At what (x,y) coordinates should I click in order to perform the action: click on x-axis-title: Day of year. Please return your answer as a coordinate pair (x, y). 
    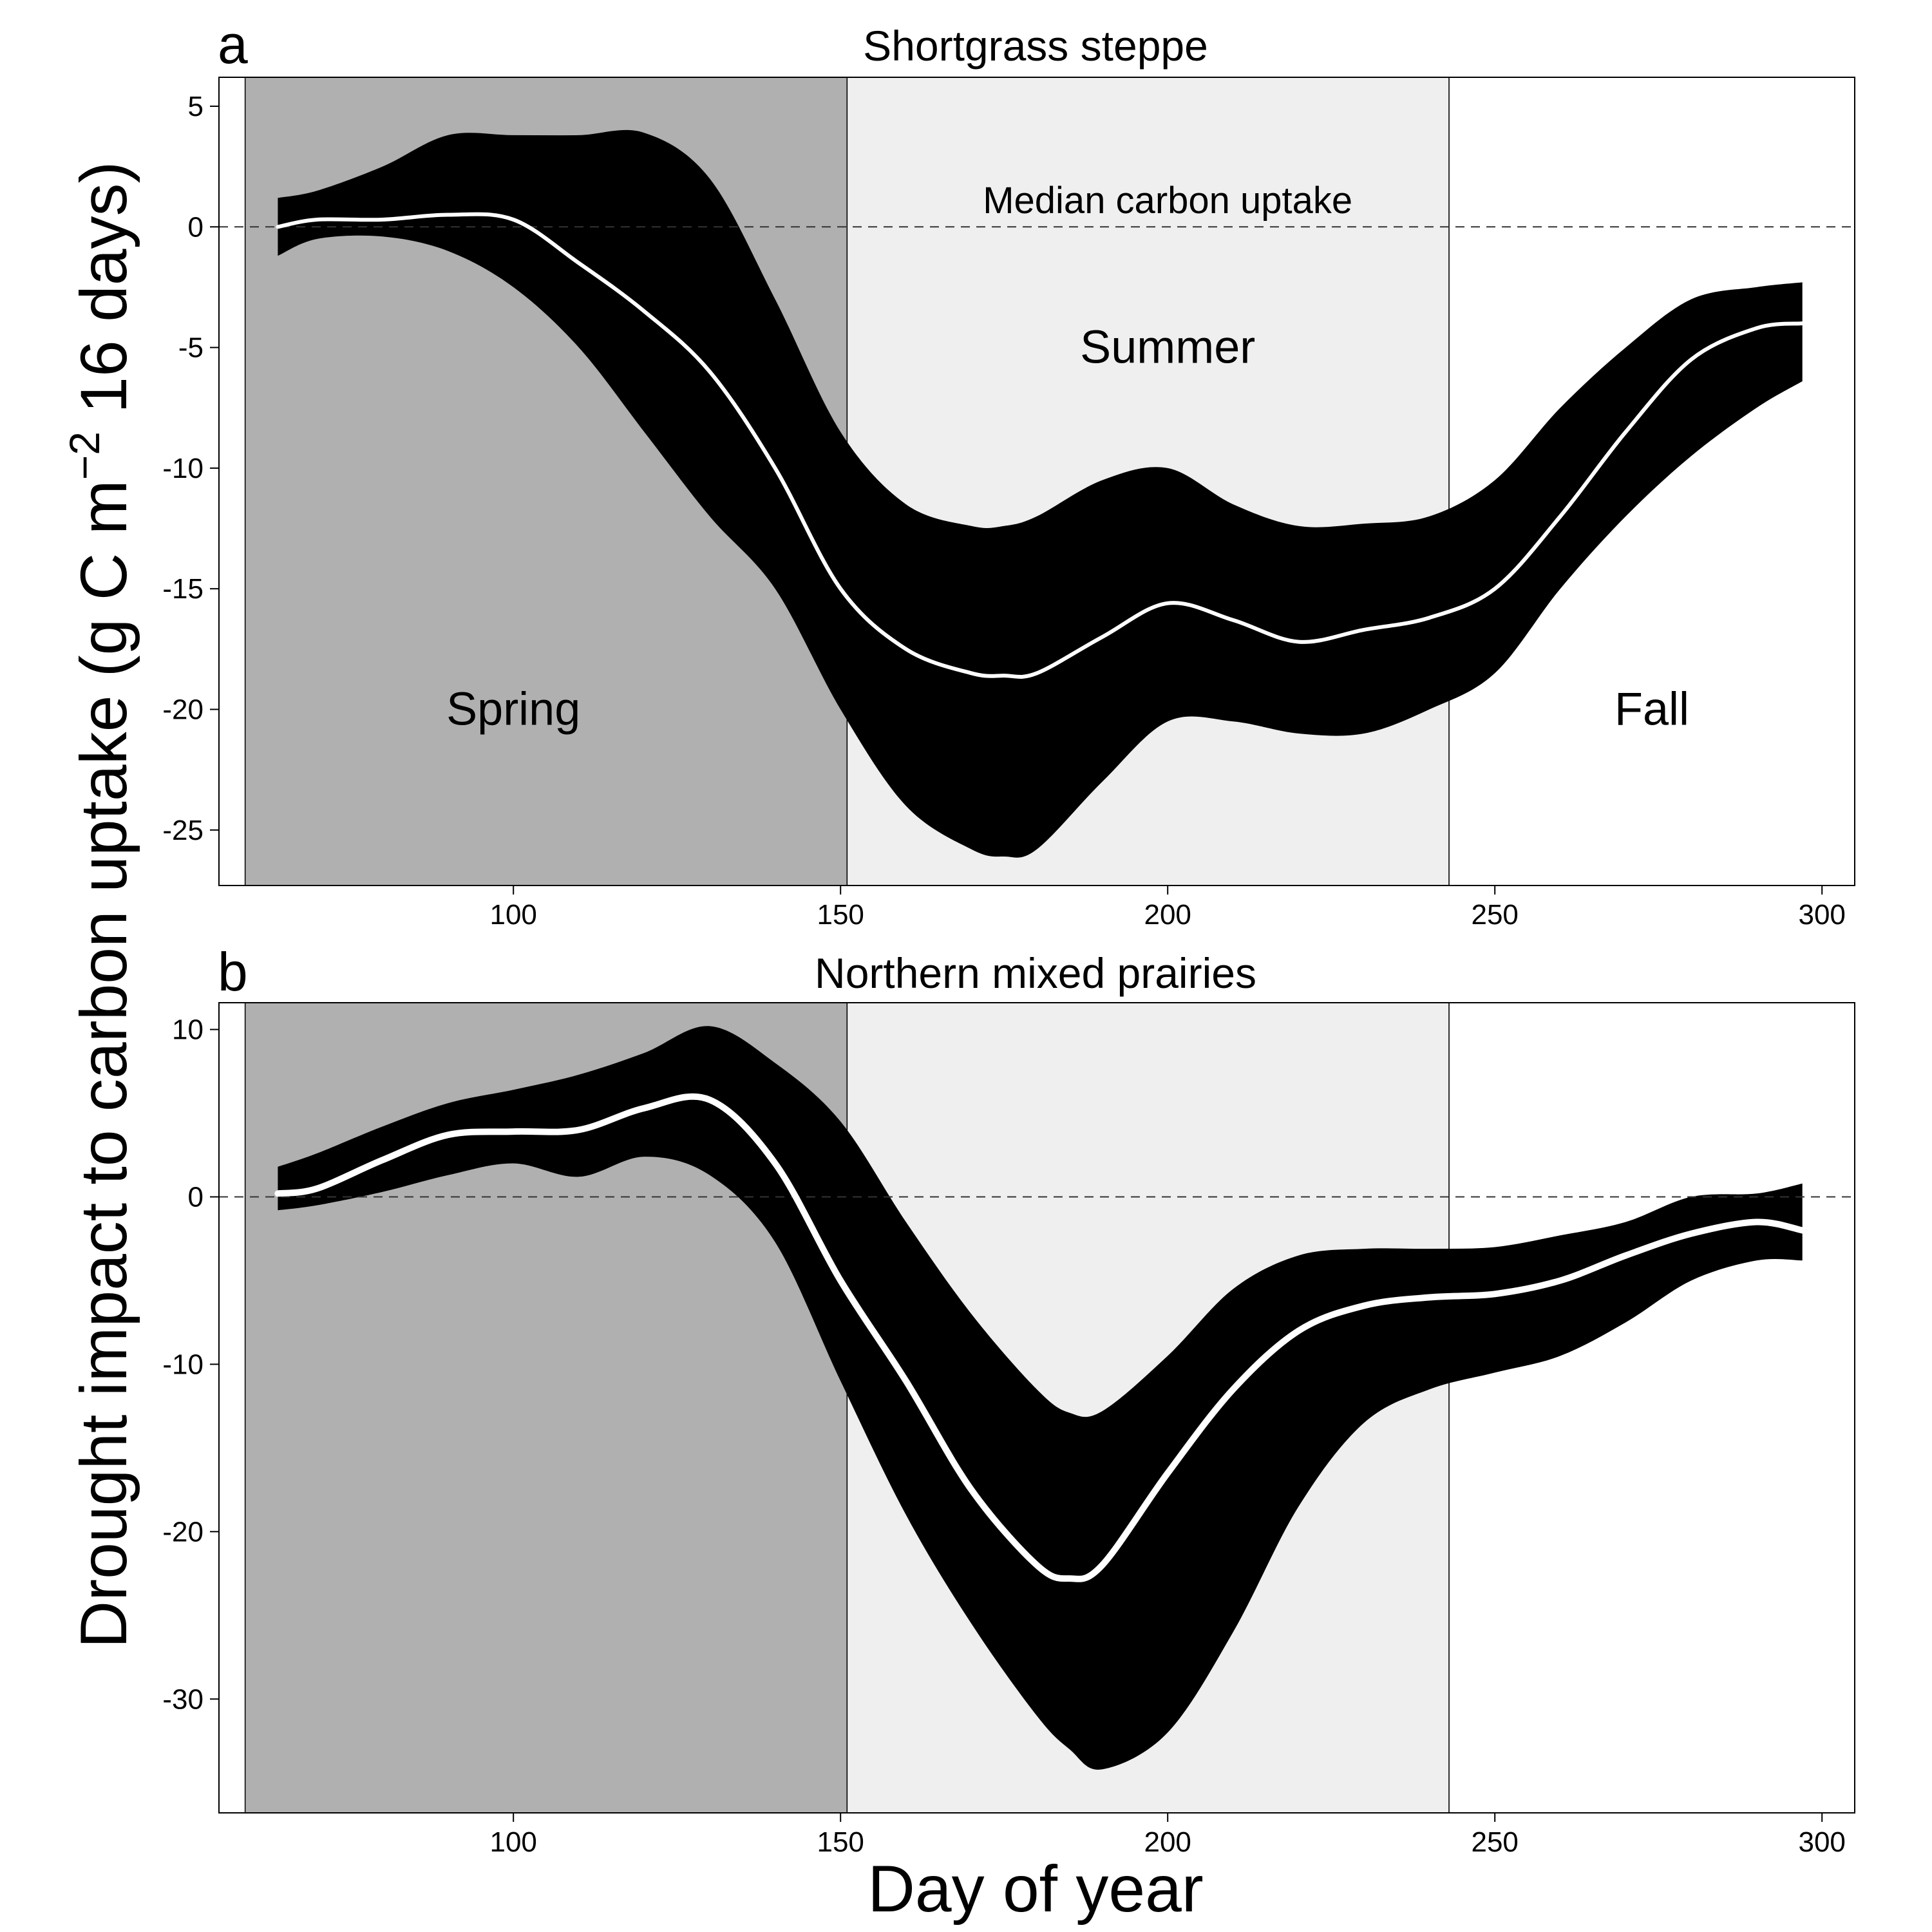
    Looking at the image, I should click on (1035, 1889).